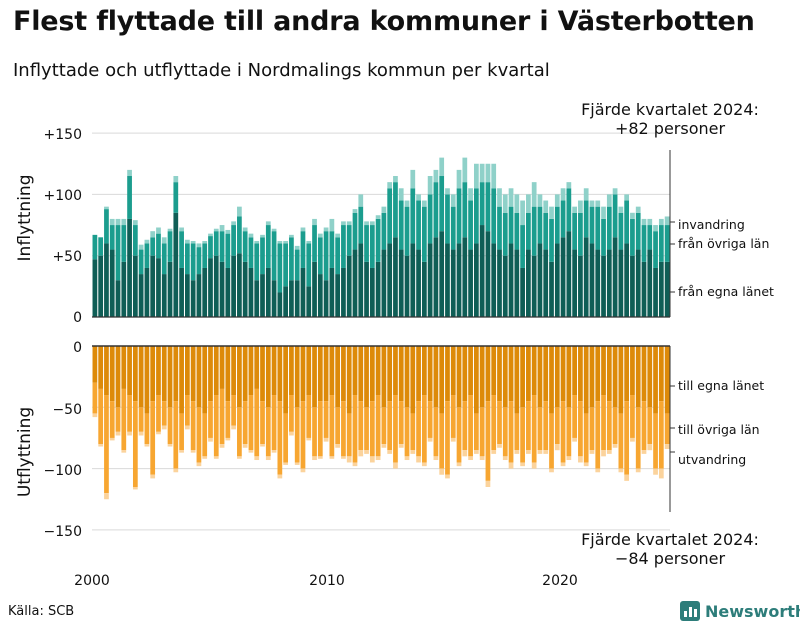 The image size is (800, 625). Describe the element at coordinates (752, 611) in the screenshot. I see `newsworthy-brand: Newsworthy` at that location.